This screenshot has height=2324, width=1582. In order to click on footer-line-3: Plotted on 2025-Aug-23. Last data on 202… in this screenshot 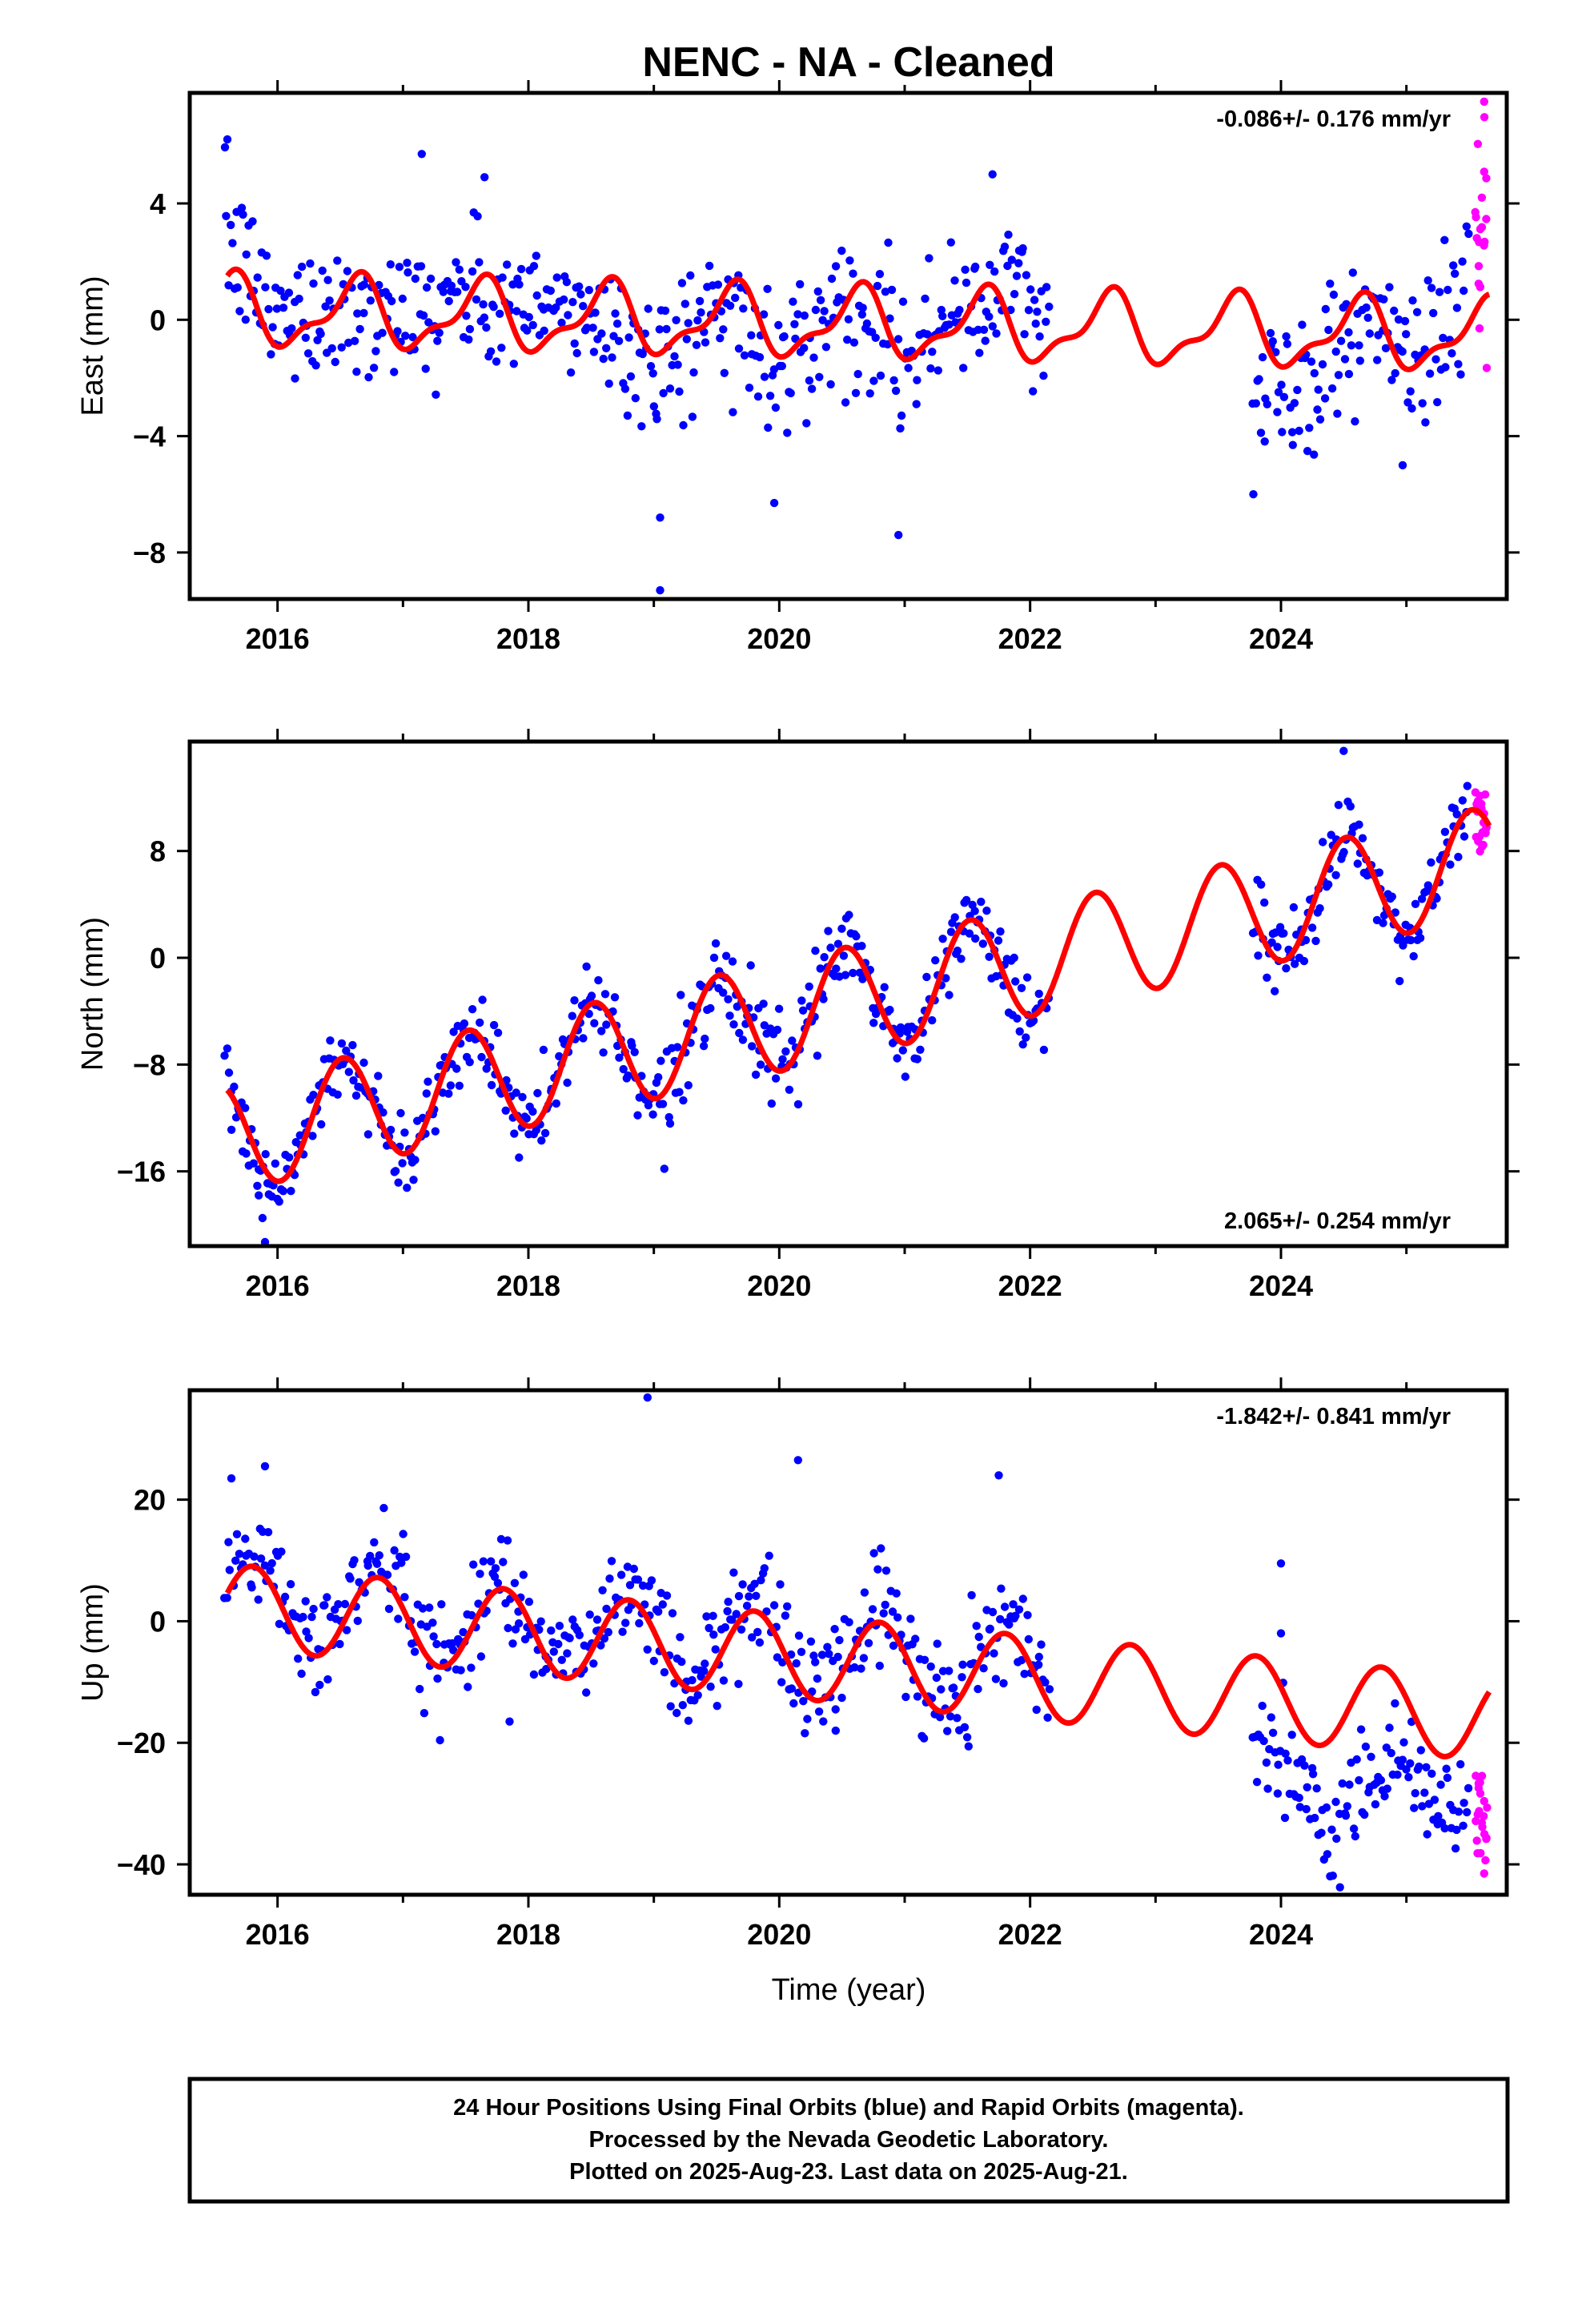, I will do `click(848, 2172)`.